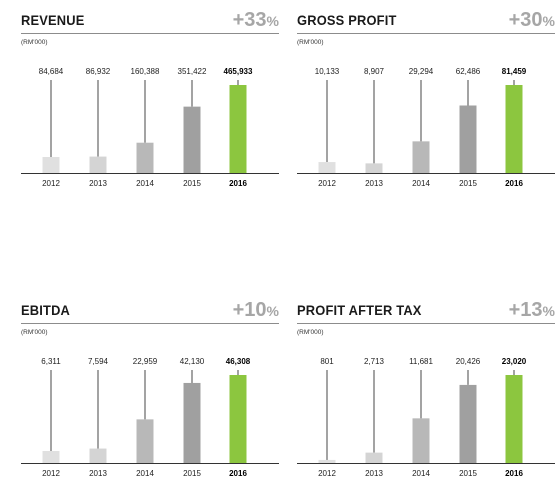 This screenshot has height=495, width=557. Describe the element at coordinates (51, 361) in the screenshot. I see `data-label: 6,311` at that location.